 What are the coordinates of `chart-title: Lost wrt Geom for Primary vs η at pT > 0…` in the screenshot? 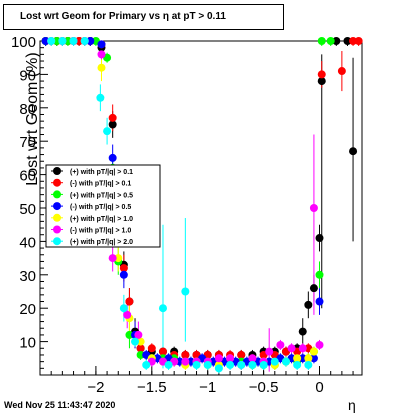 It's located at (123, 16).